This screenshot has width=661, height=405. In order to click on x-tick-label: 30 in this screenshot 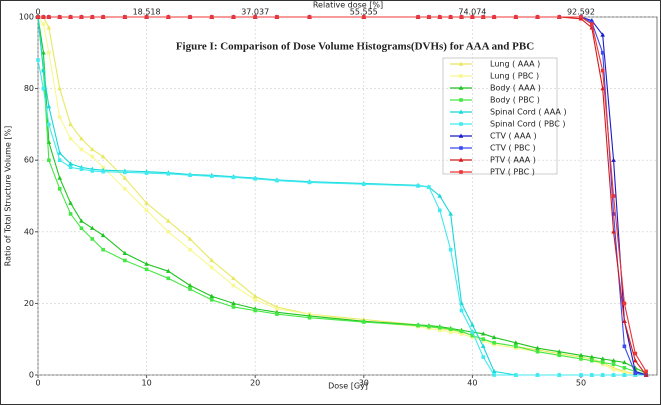, I will do `click(364, 383)`.